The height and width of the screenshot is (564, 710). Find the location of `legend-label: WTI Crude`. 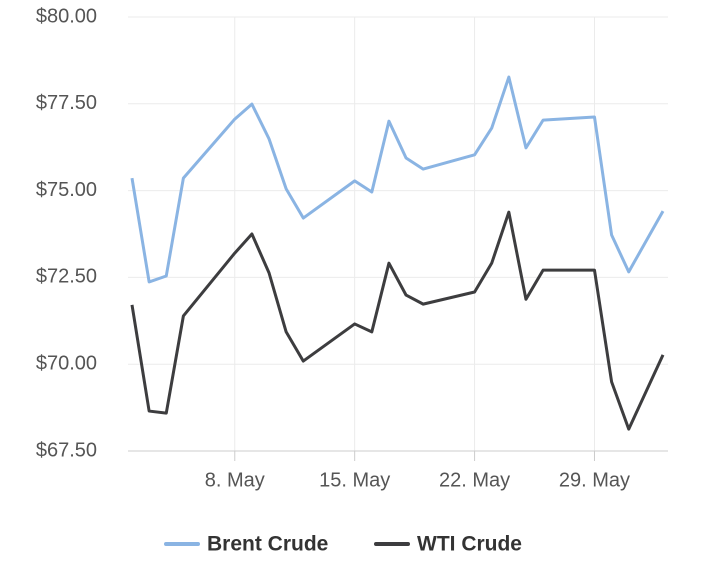

legend-label: WTI Crude is located at coordinates (469, 544).